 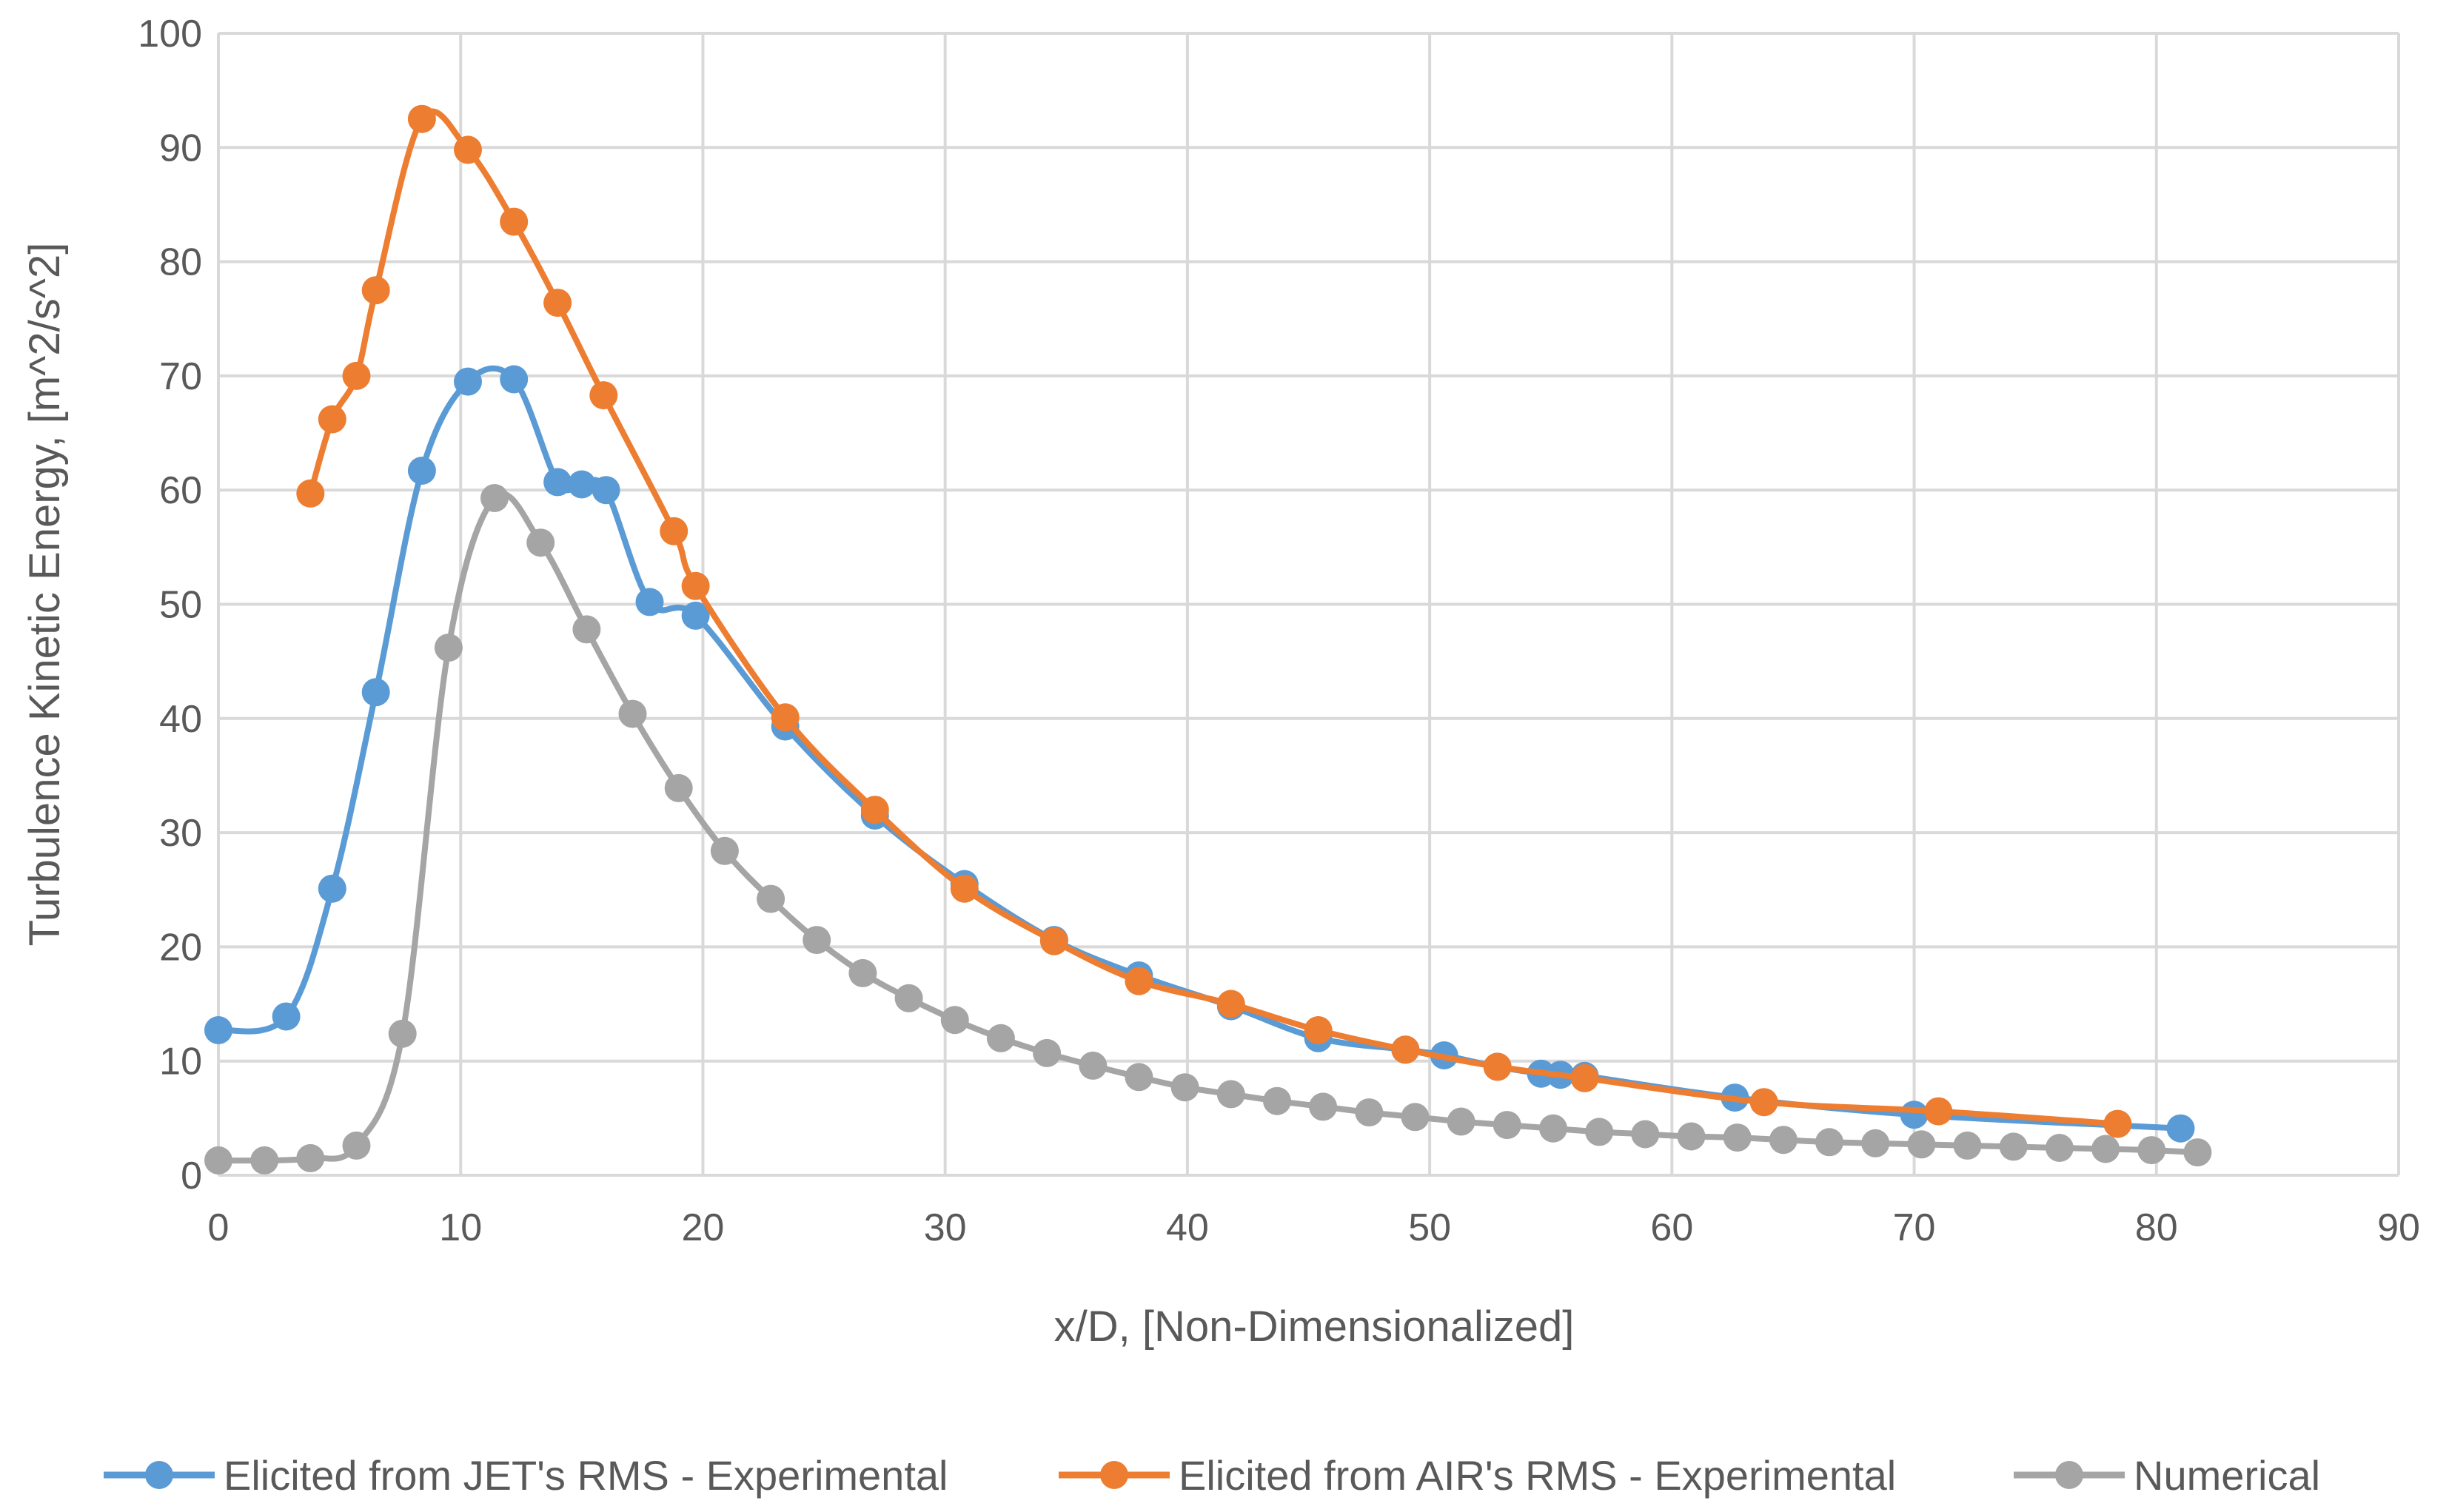 I want to click on x-tick-label-60: 60, so click(x=1671, y=1227).